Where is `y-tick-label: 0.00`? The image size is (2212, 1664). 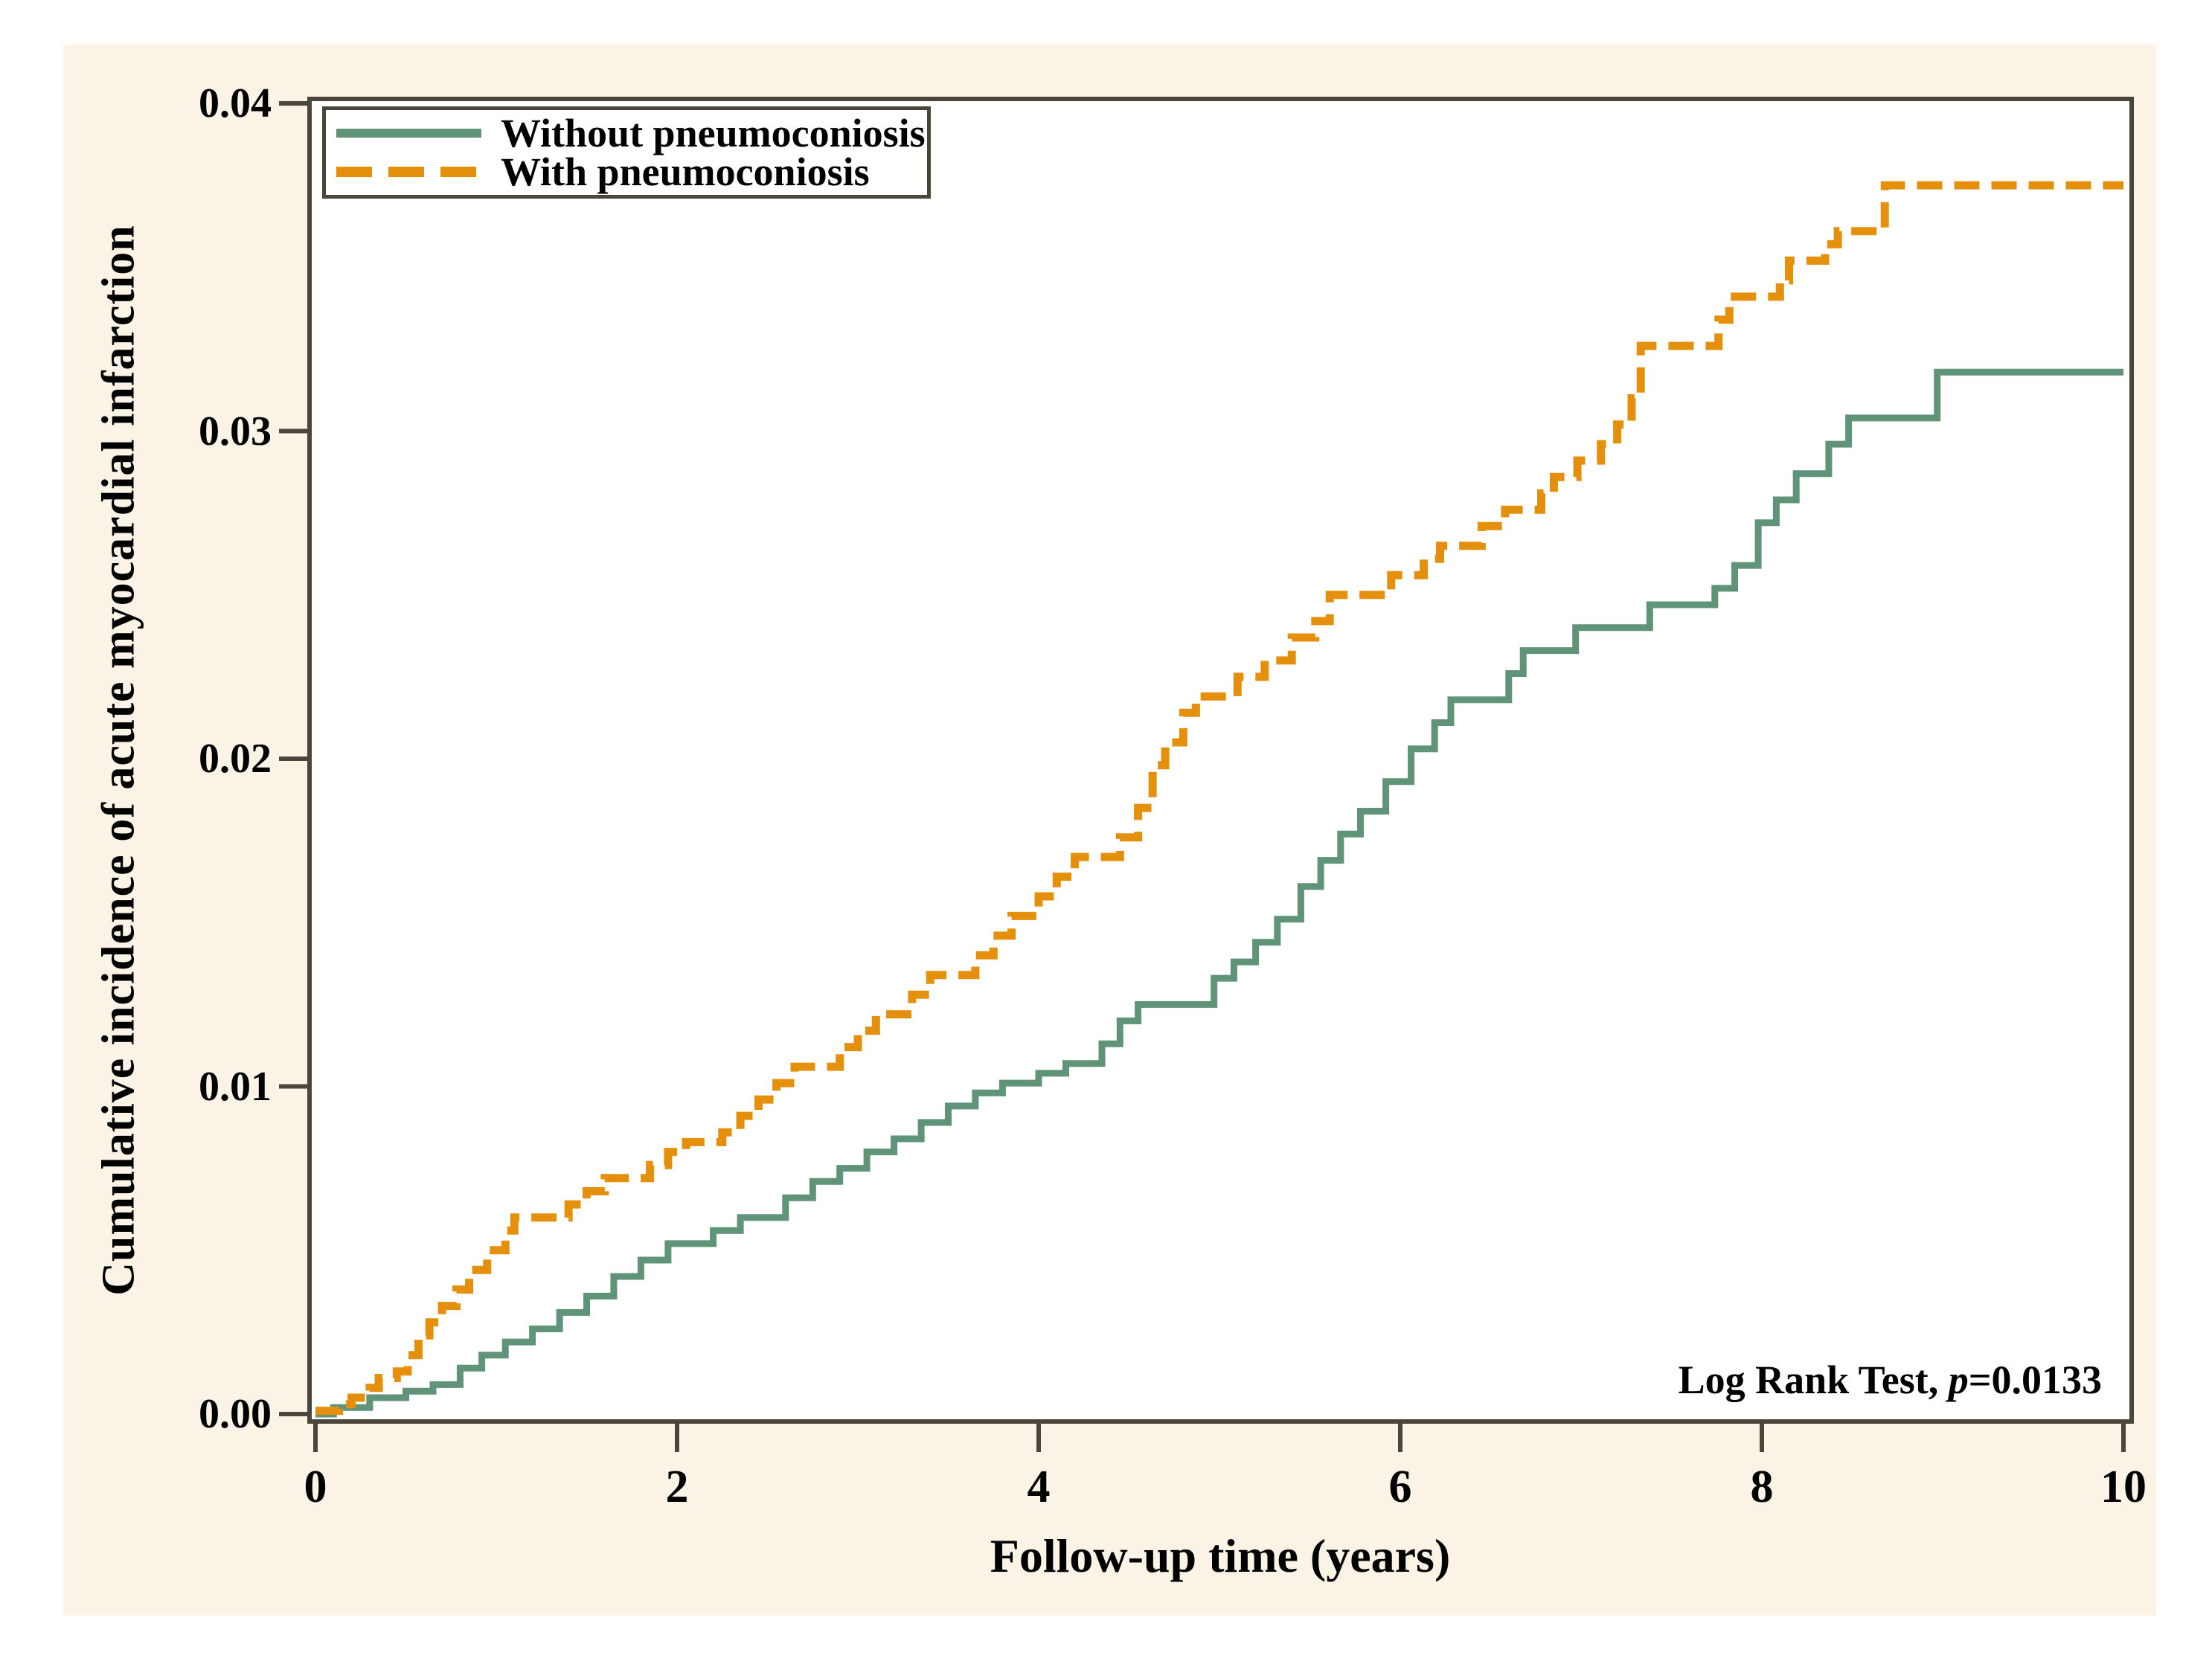
y-tick-label: 0.00 is located at coordinates (235, 1414).